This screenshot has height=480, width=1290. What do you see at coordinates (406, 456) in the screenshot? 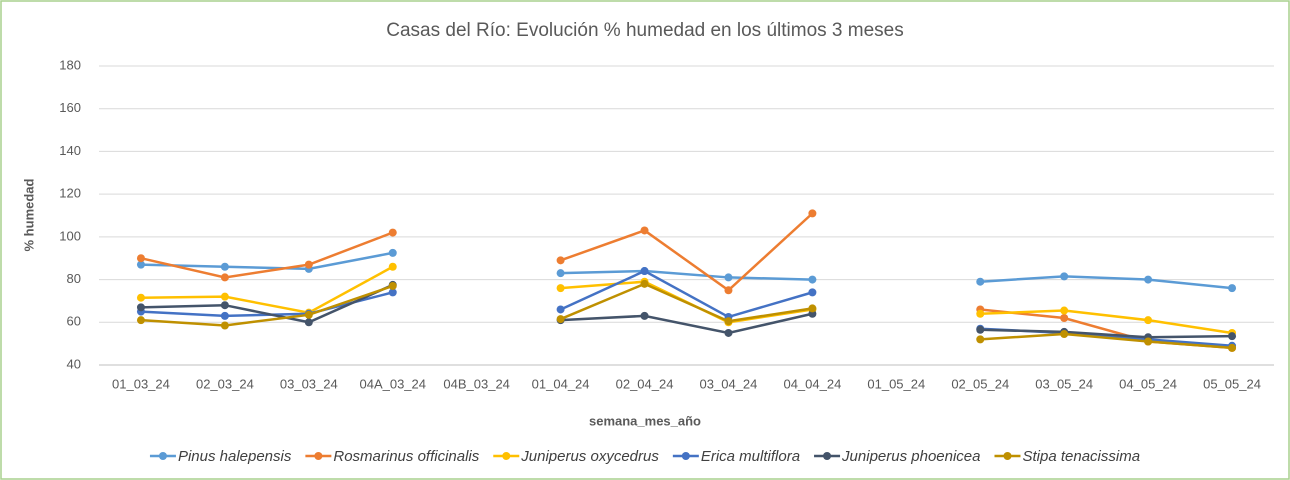
I see `legend-label: Rosmarinus officinalis` at bounding box center [406, 456].